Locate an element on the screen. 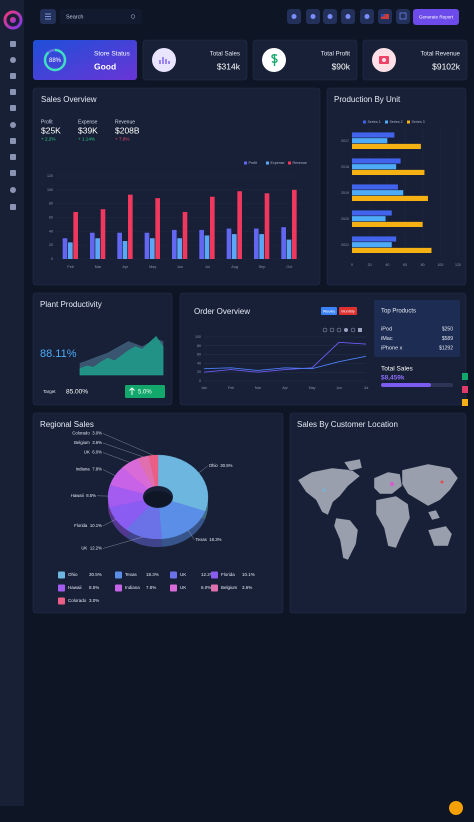  slice-name: Hawaii is located at coordinates (77, 495).